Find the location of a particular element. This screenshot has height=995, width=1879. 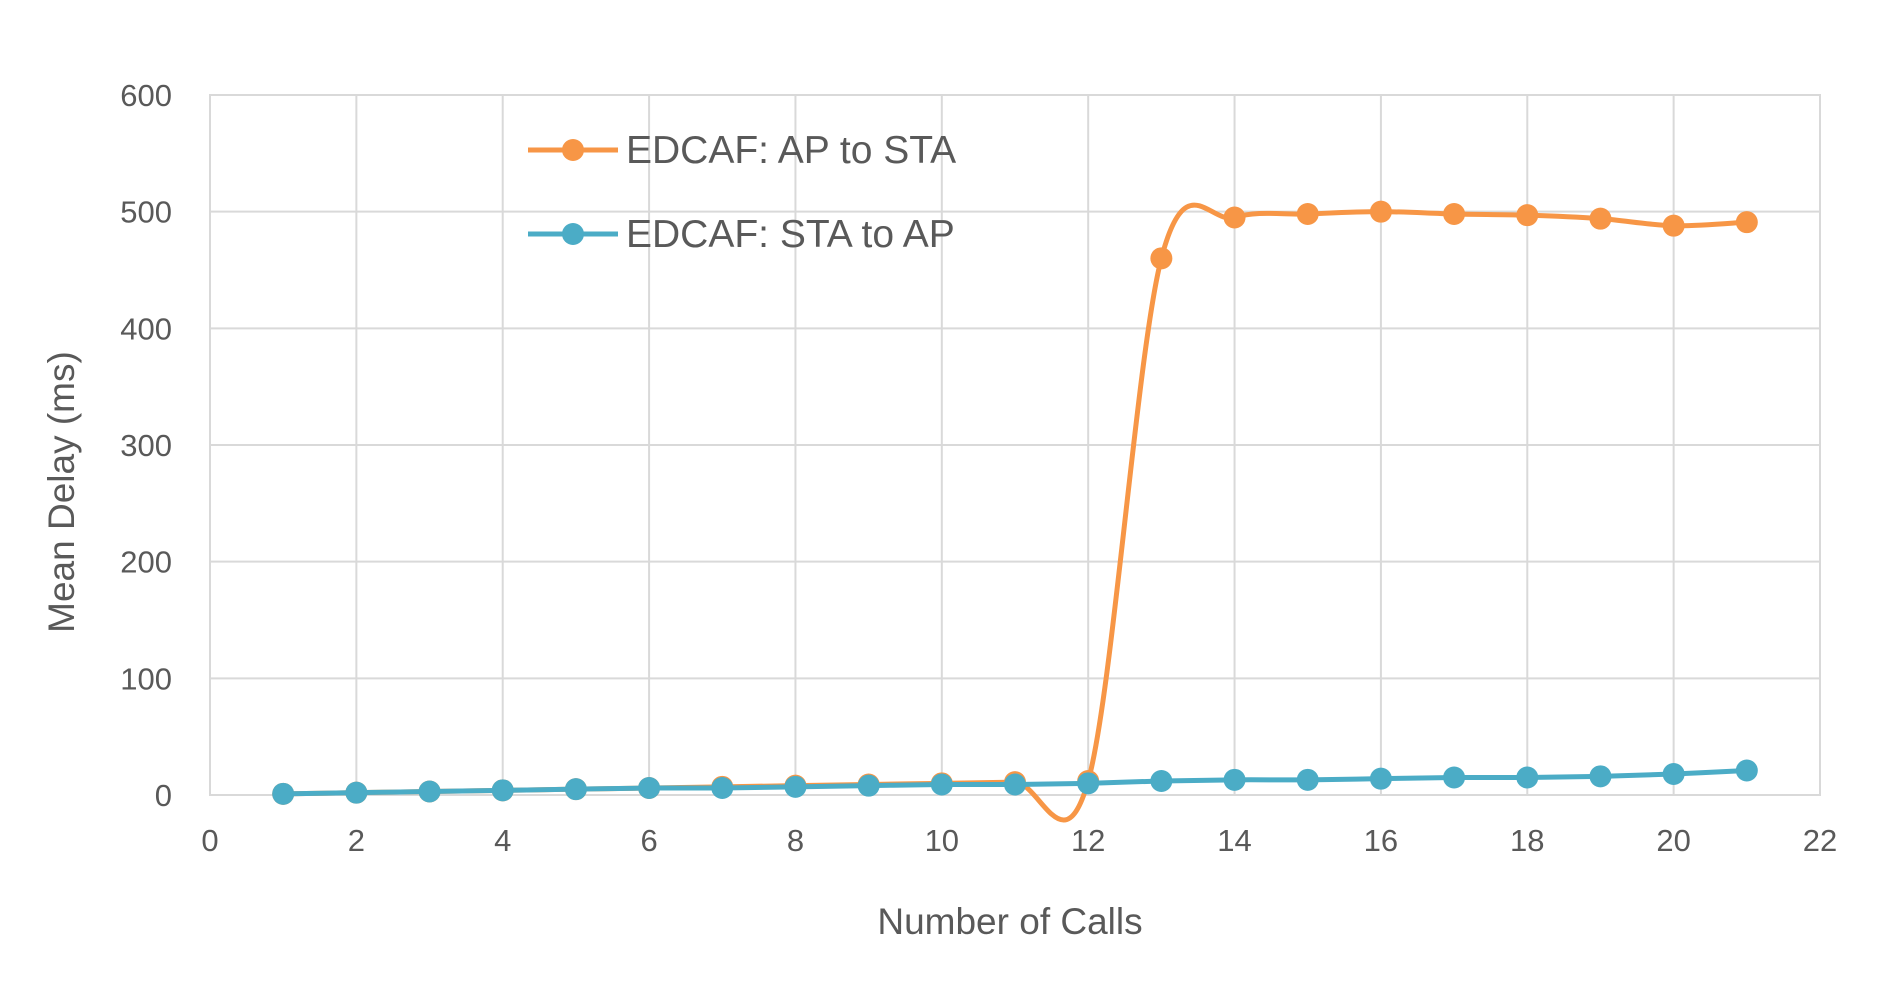

y-axis-tick-labels: 0 100 200 300 400 500 600 is located at coordinates (146, 445).